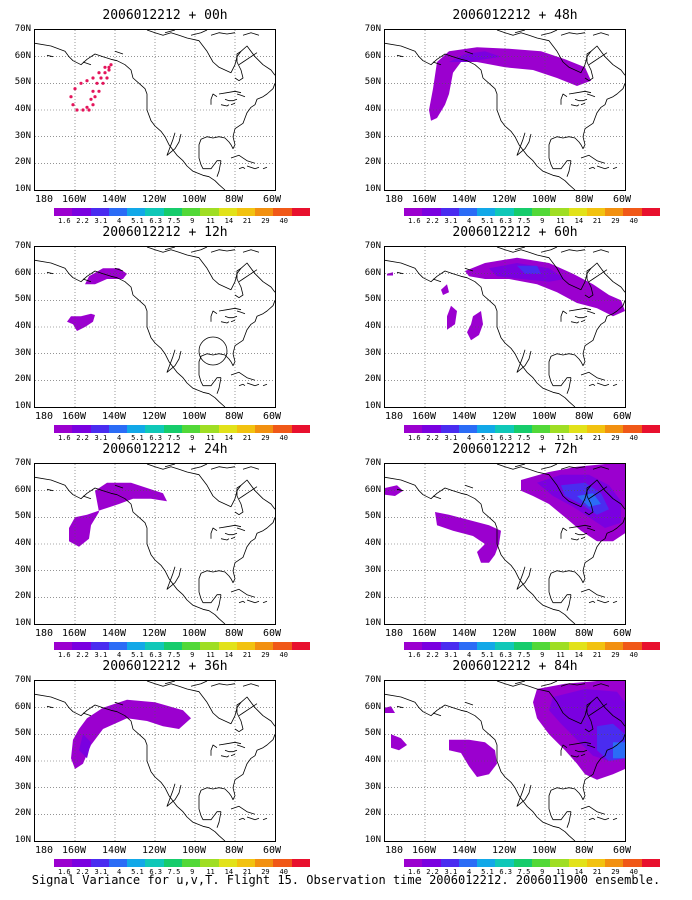  What do you see at coordinates (464, 199) in the screenshot?
I see `lon-label: 140W` at bounding box center [464, 199].